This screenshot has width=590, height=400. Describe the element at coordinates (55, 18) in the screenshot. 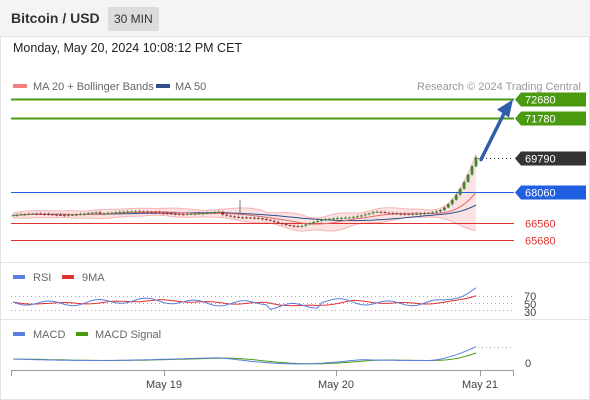

I see `instrument-title: Bitcoin / USD` at that location.